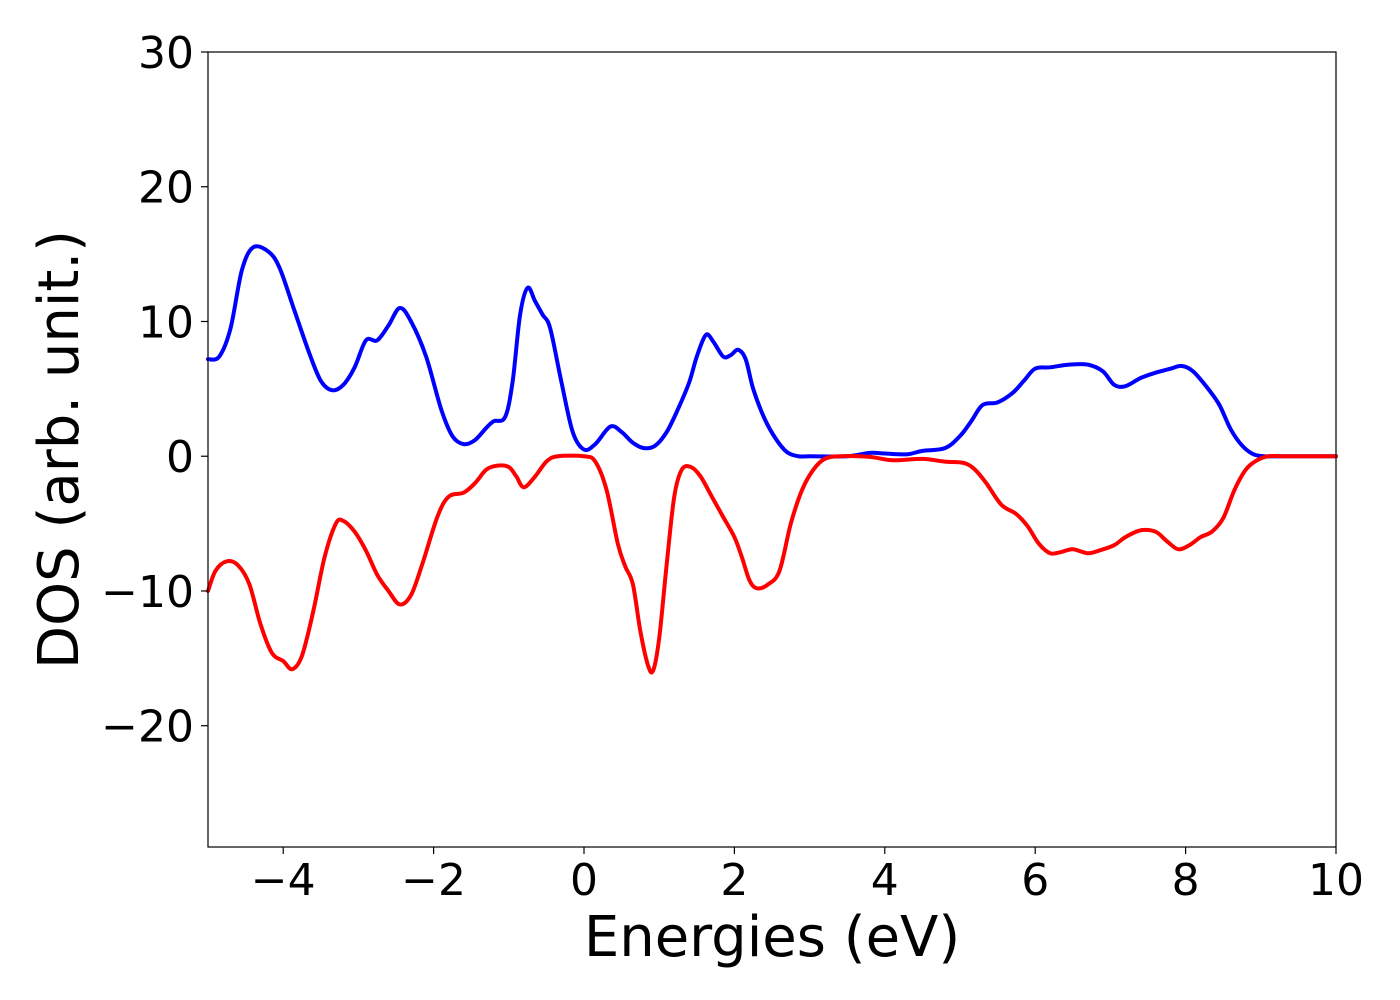 This screenshot has width=1400, height=1000. I want to click on x-tick-label: 6, so click(1035, 880).